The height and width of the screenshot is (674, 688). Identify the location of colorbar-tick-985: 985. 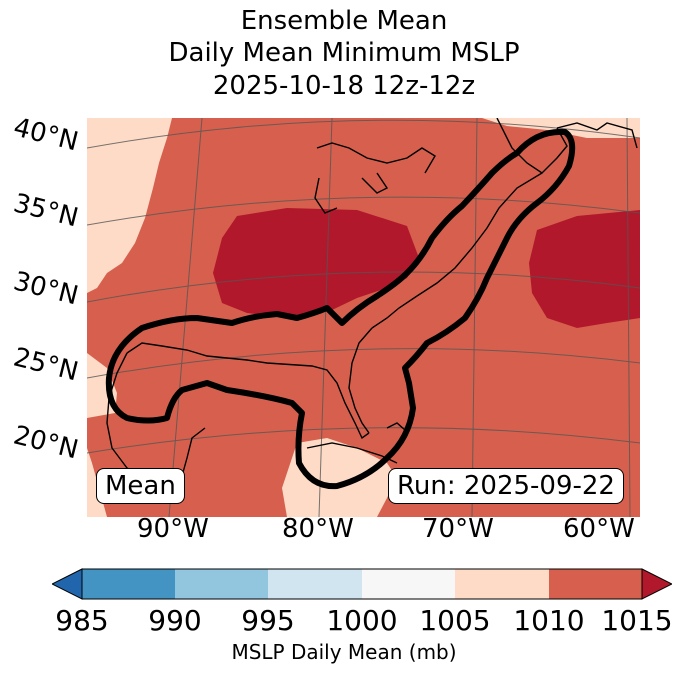
(82, 620).